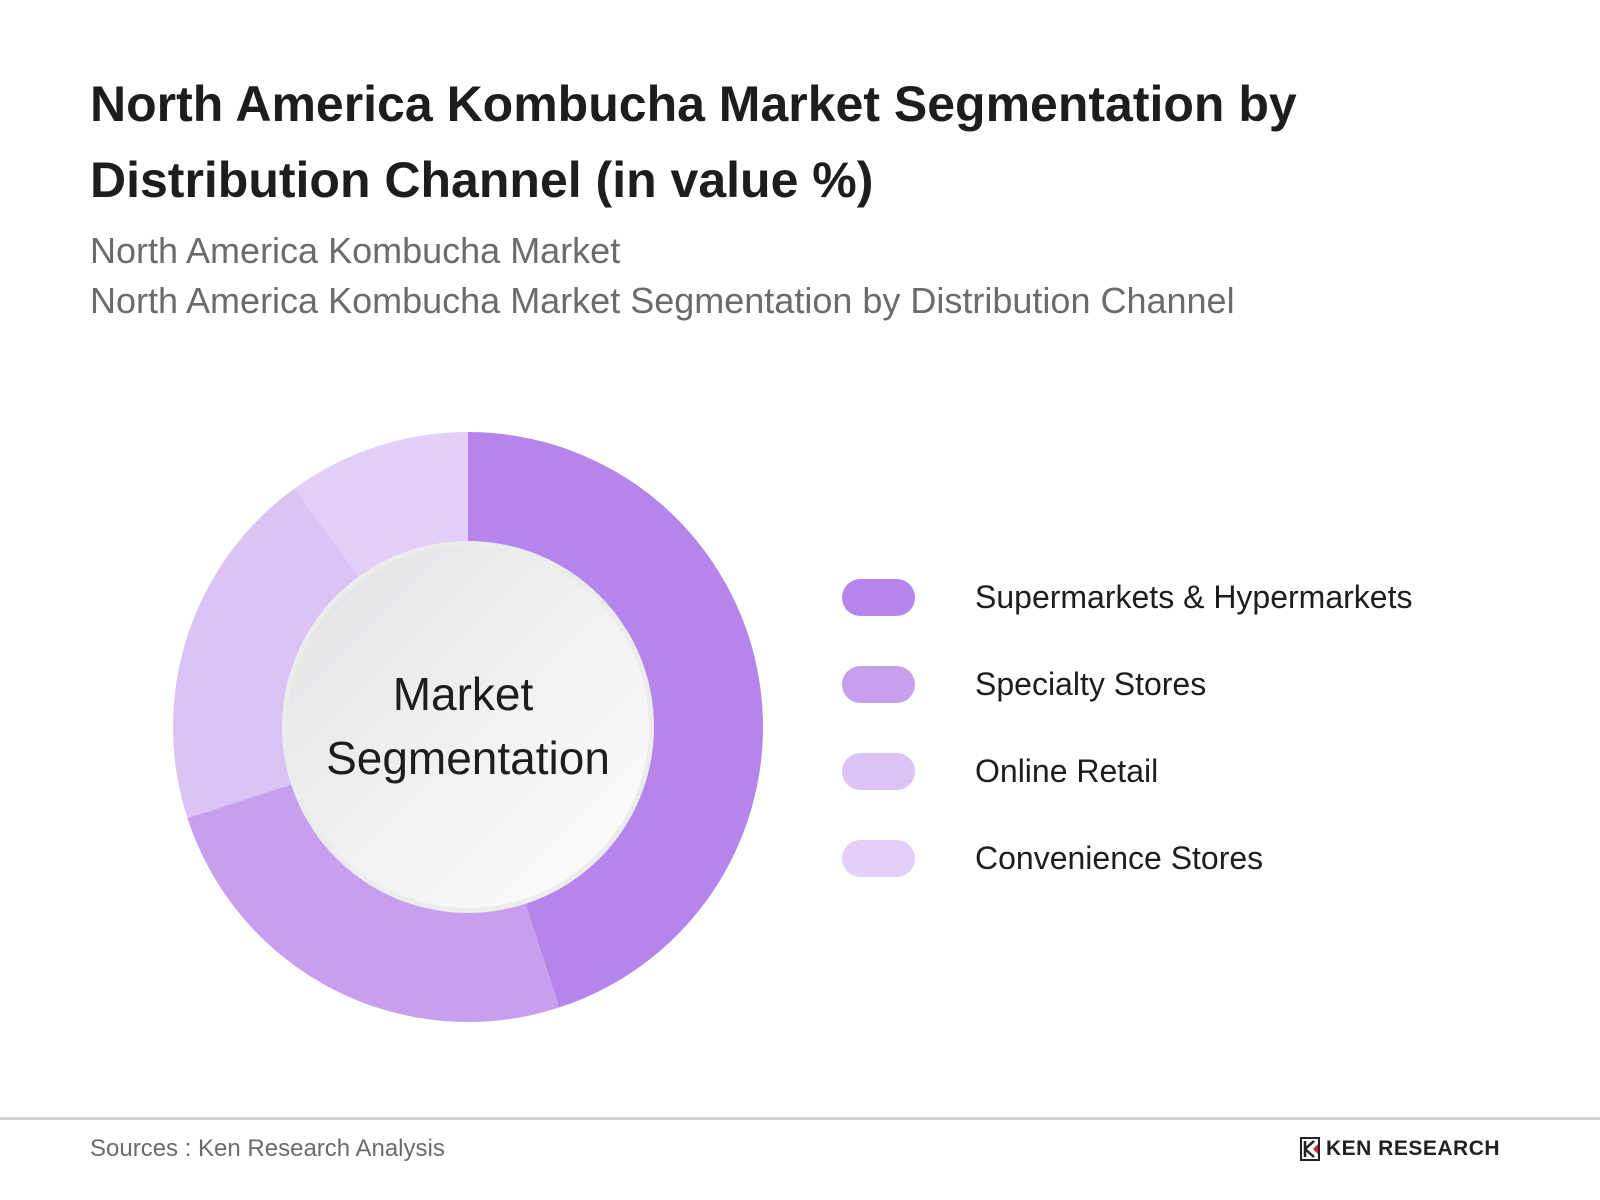  Describe the element at coordinates (373, 889) in the screenshot. I see `donut-slice-specialty-stores` at that location.